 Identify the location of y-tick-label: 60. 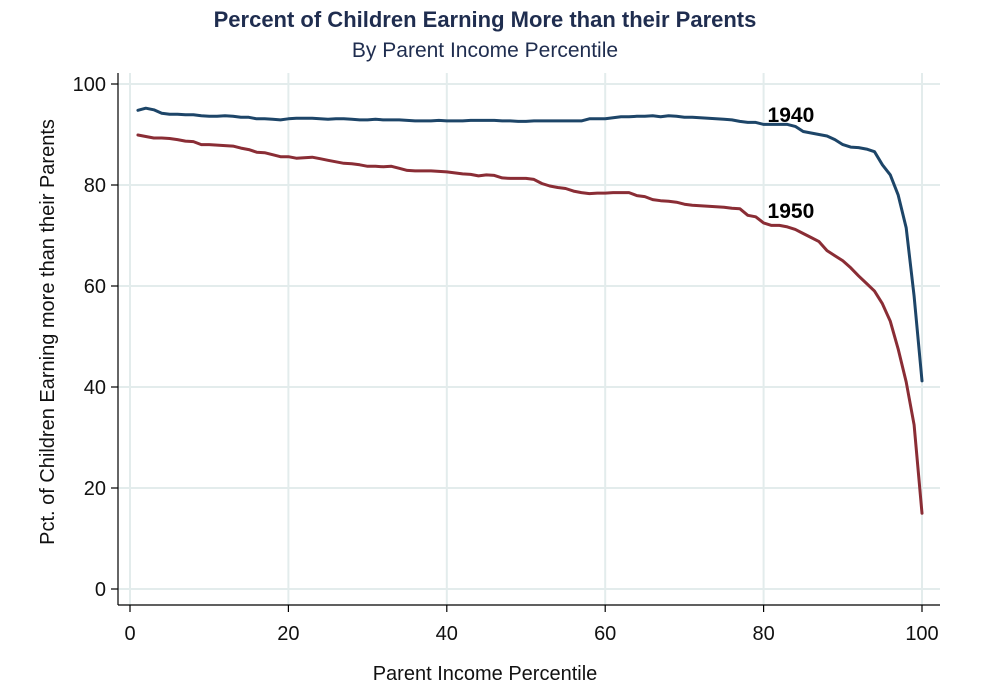
(95, 287).